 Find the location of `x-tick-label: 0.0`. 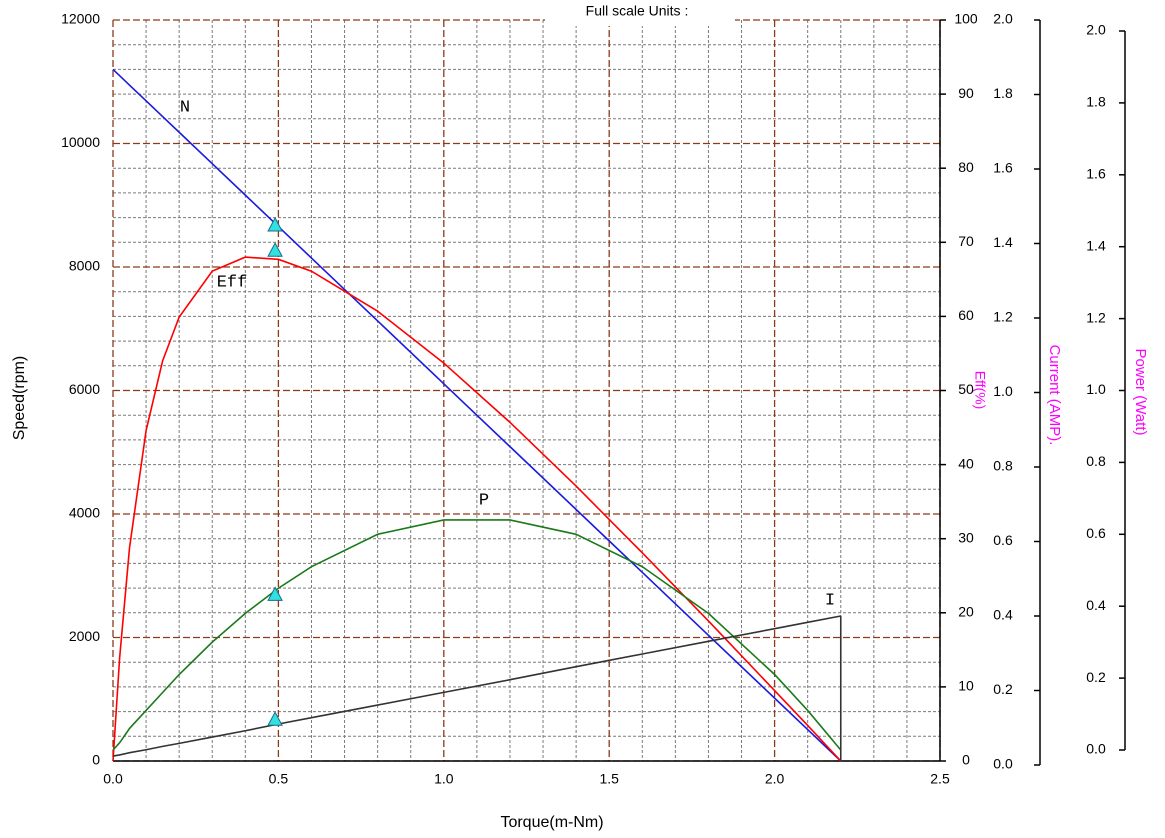

x-tick-label: 0.0 is located at coordinates (113, 779).